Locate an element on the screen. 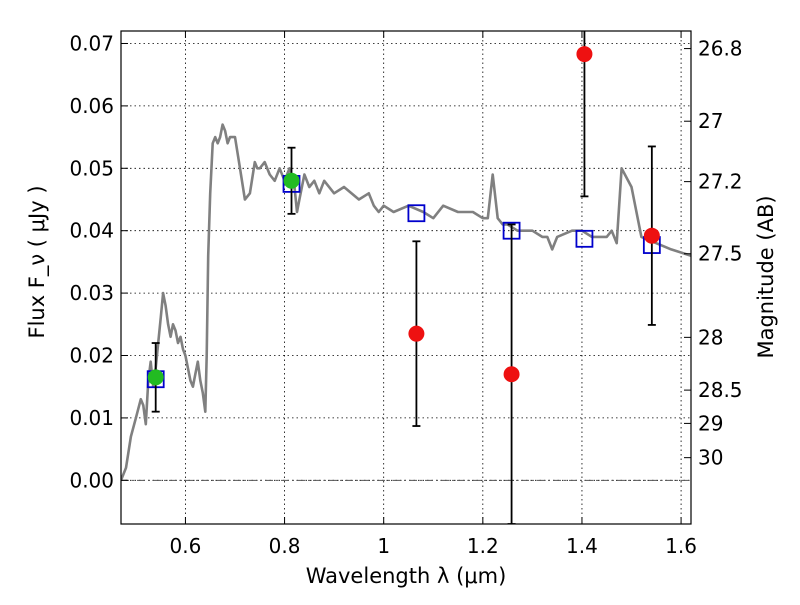 This screenshot has width=800, height=605. x-tick-label: 1.2 is located at coordinates (483, 546).